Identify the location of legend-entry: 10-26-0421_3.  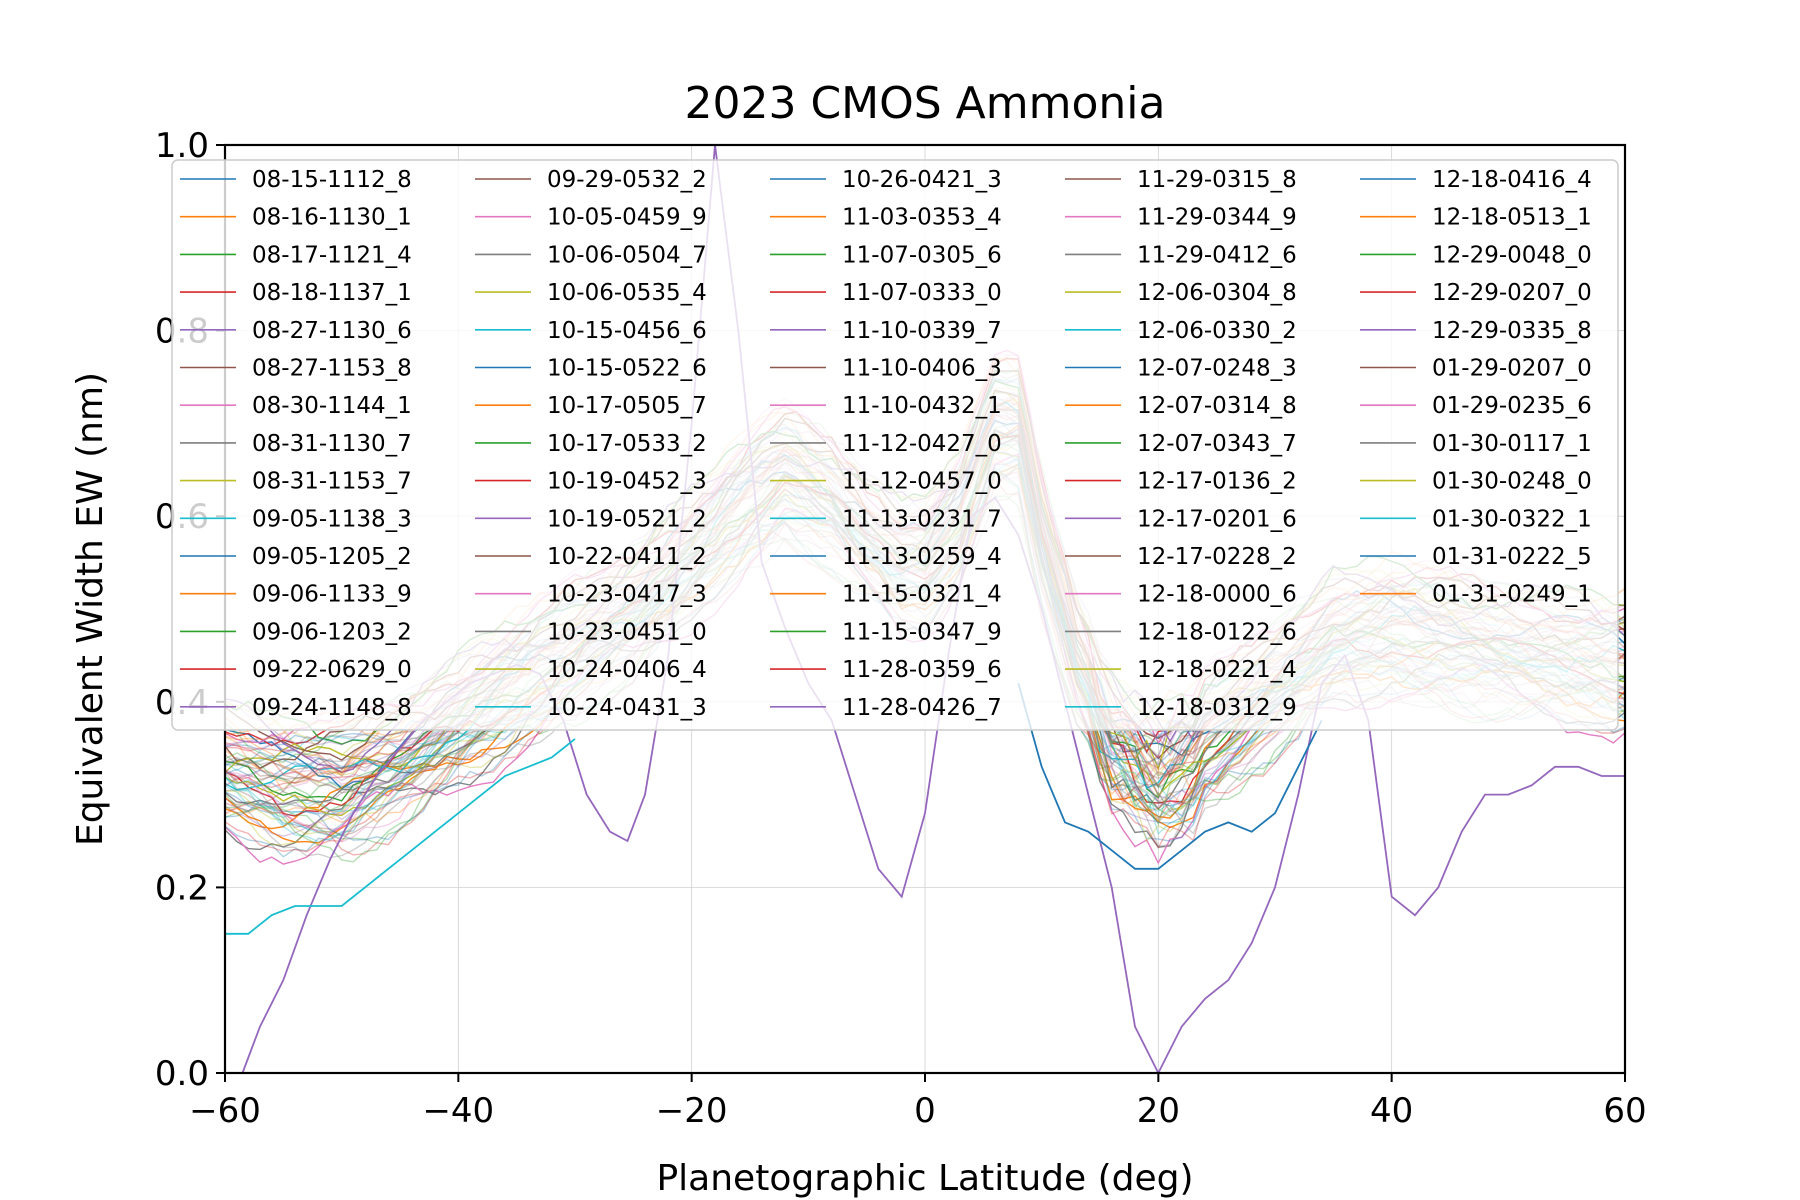
(922, 180).